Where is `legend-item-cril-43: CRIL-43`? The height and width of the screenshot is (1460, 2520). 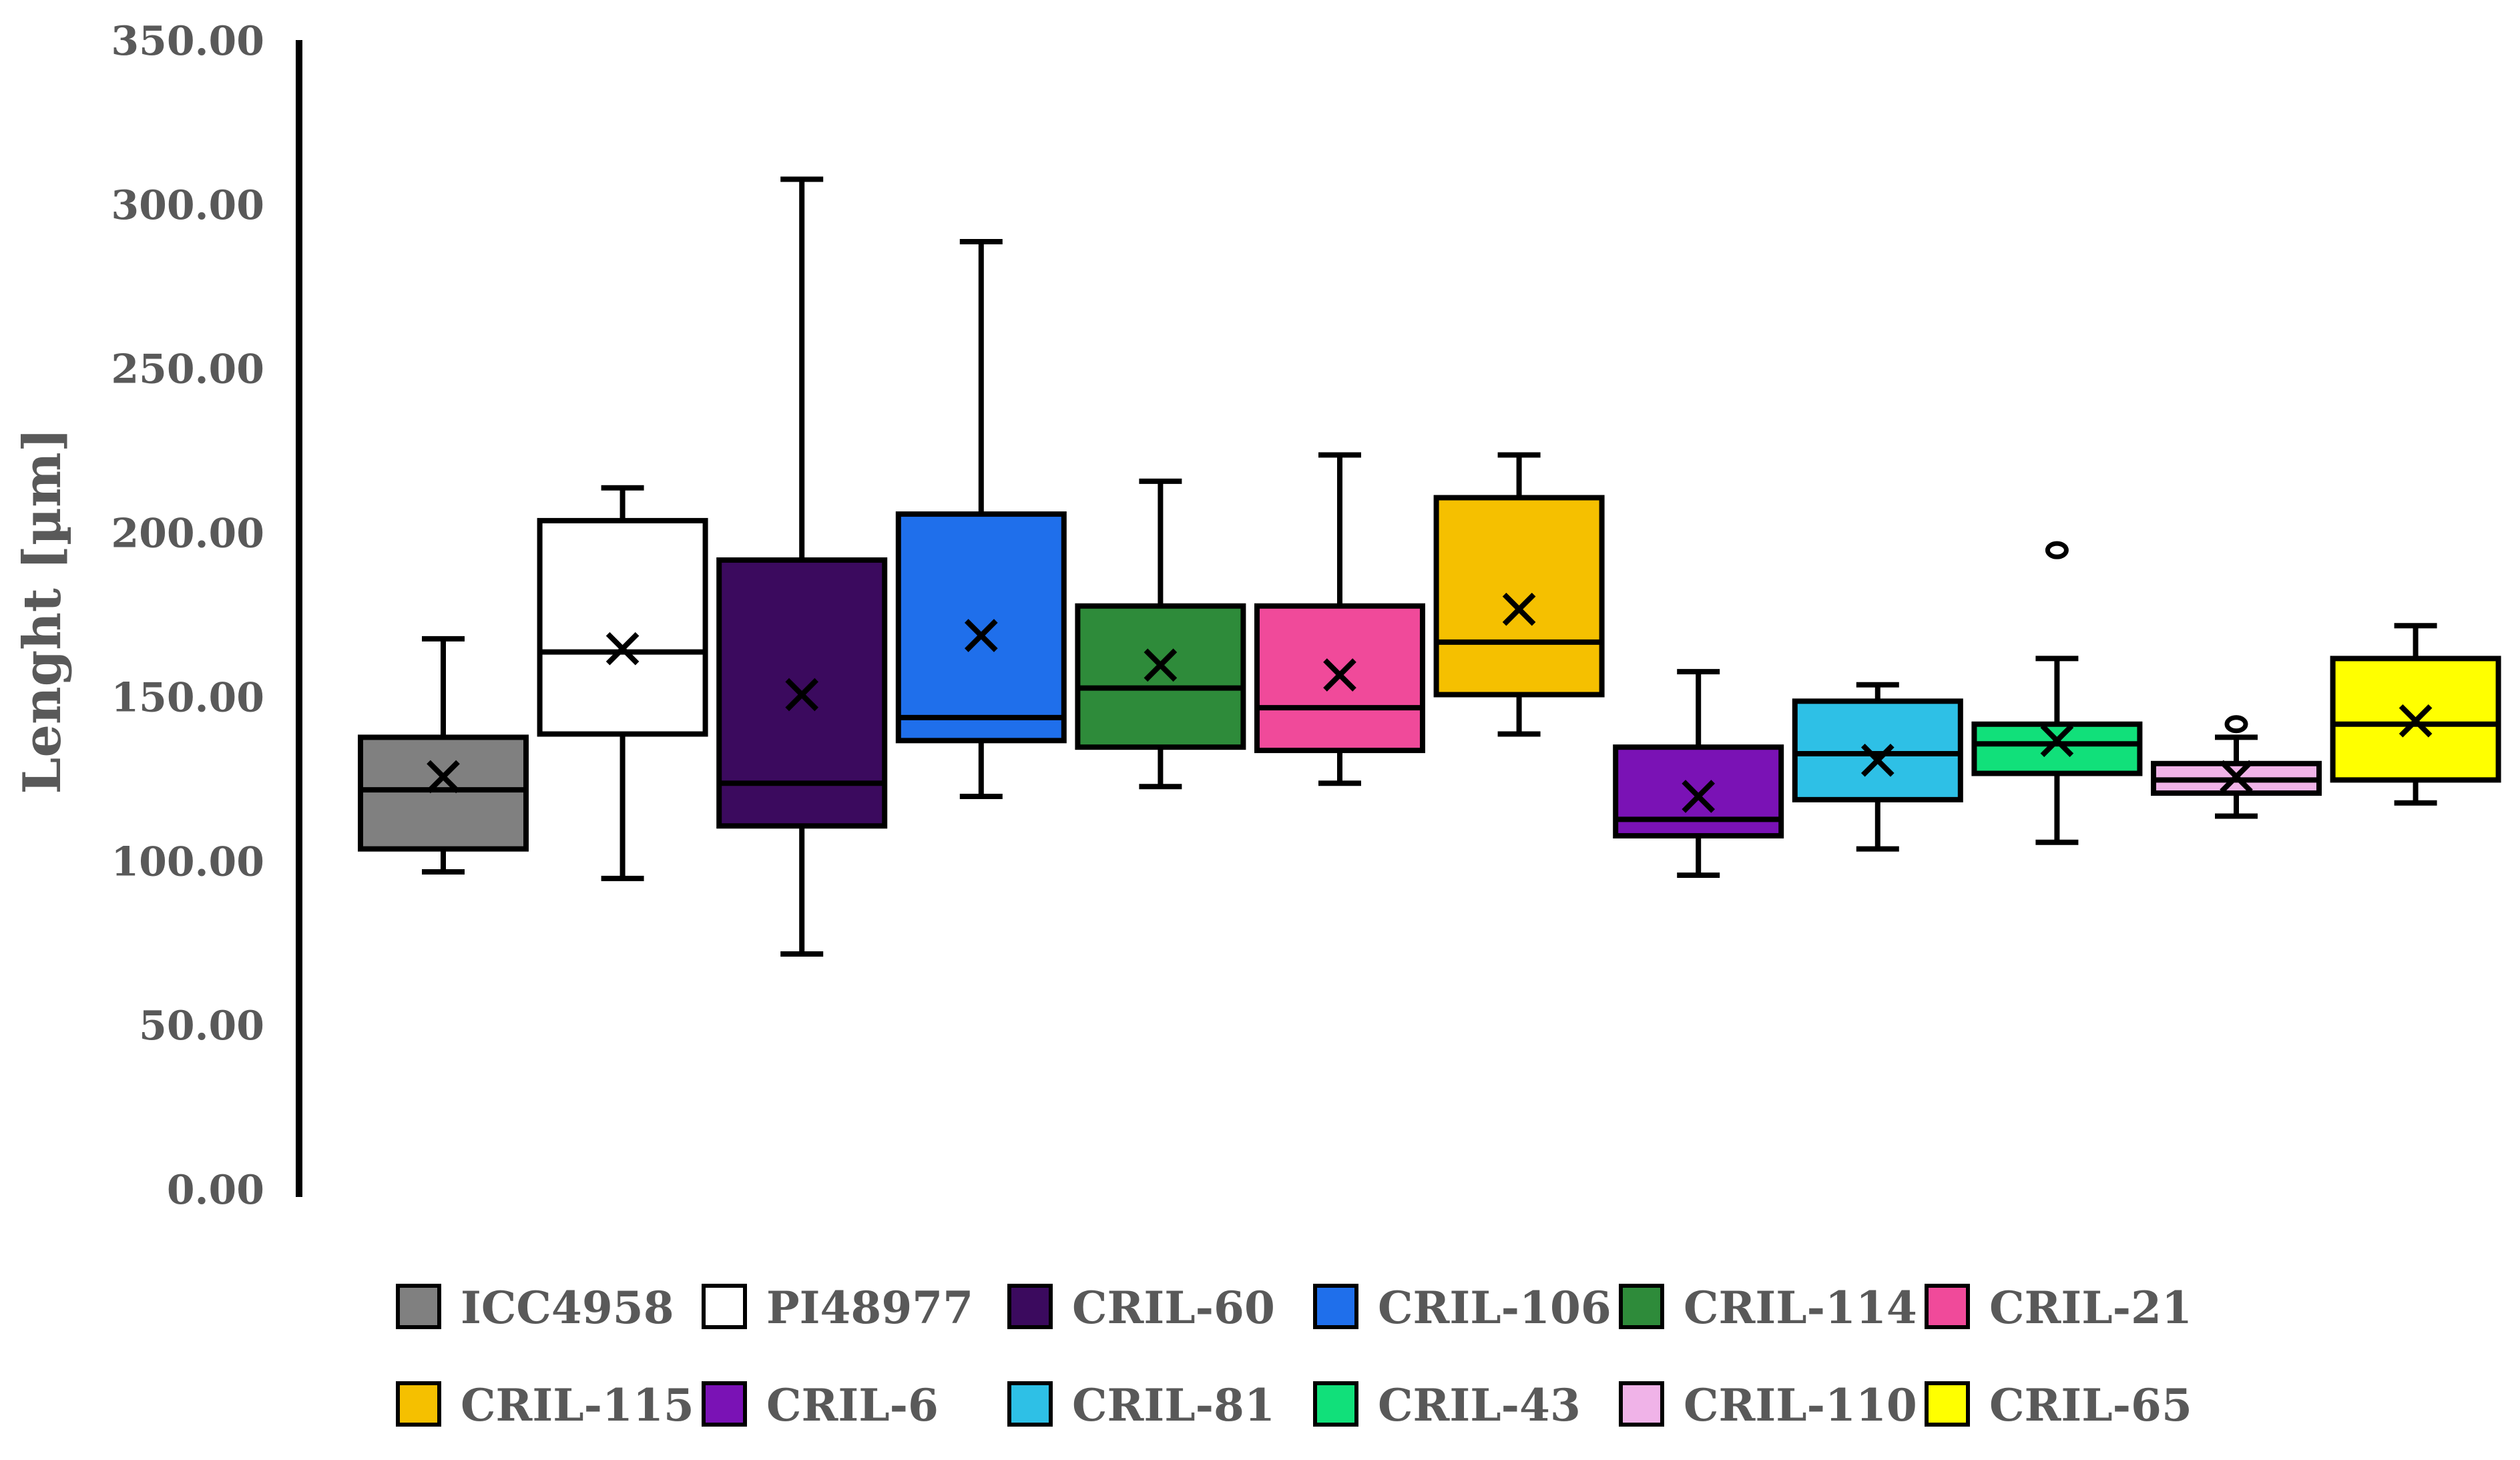 legend-item-cril-43: CRIL-43 is located at coordinates (1447, 1405).